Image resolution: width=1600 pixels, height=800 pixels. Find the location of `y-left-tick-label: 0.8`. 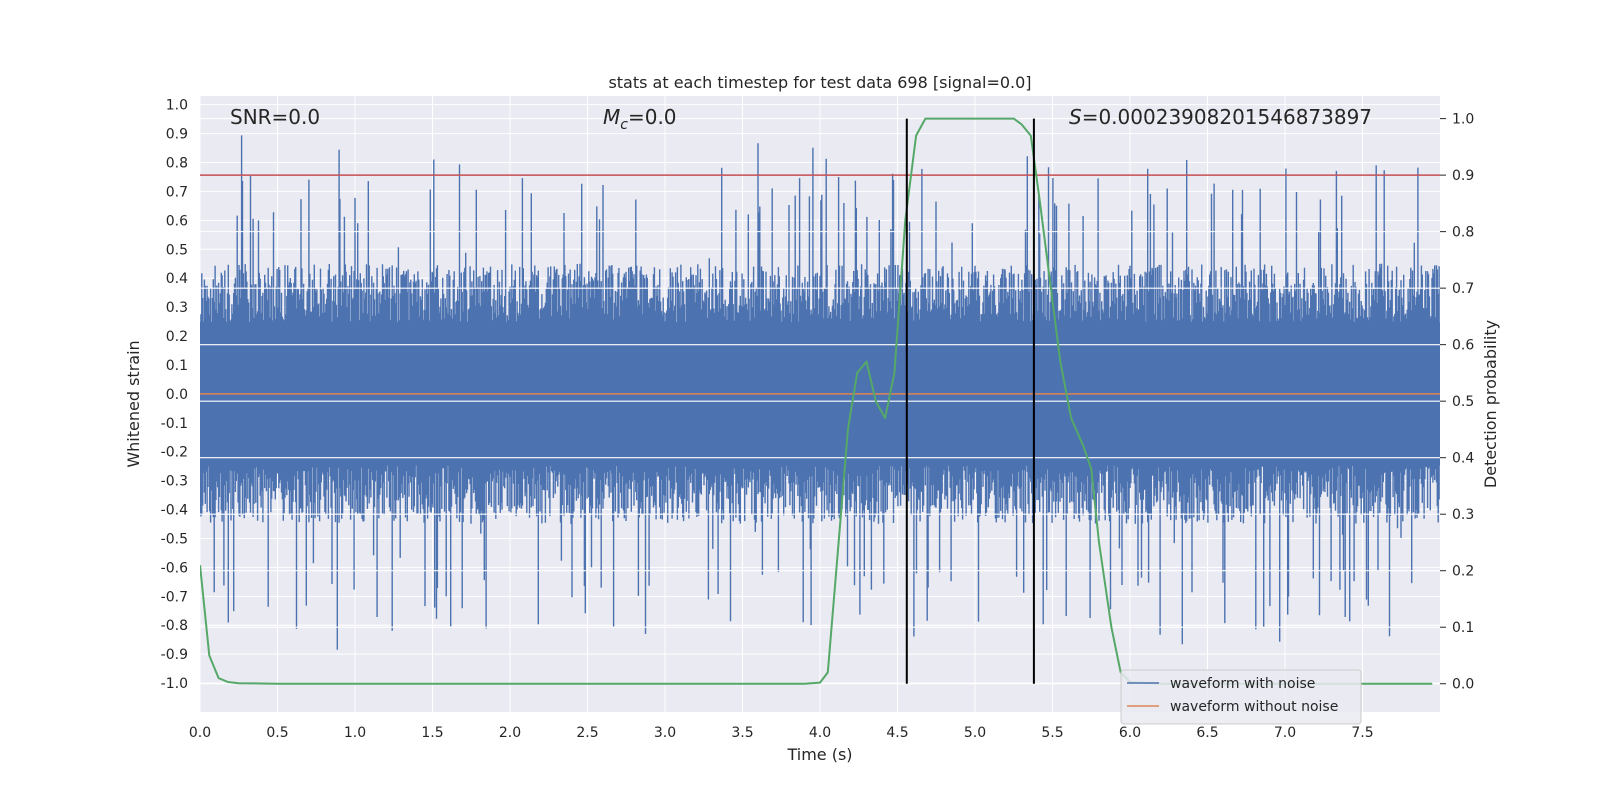

y-left-tick-label: 0.8 is located at coordinates (177, 164).